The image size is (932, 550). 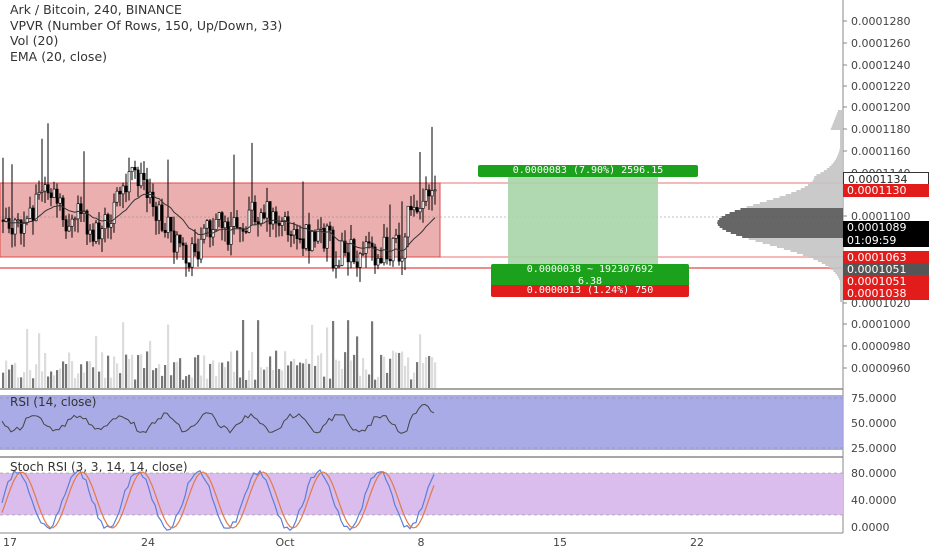 What do you see at coordinates (874, 473) in the screenshot?
I see `stoch-tick-label: 80.0000` at bounding box center [874, 473].